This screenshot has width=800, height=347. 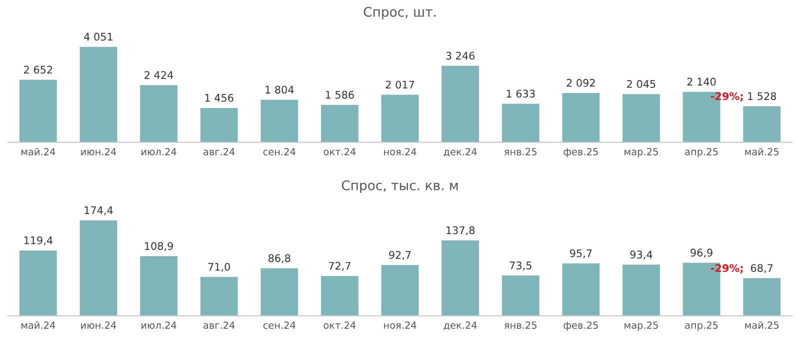 What do you see at coordinates (280, 90) in the screenshot?
I see `data-label: 1 804` at bounding box center [280, 90].